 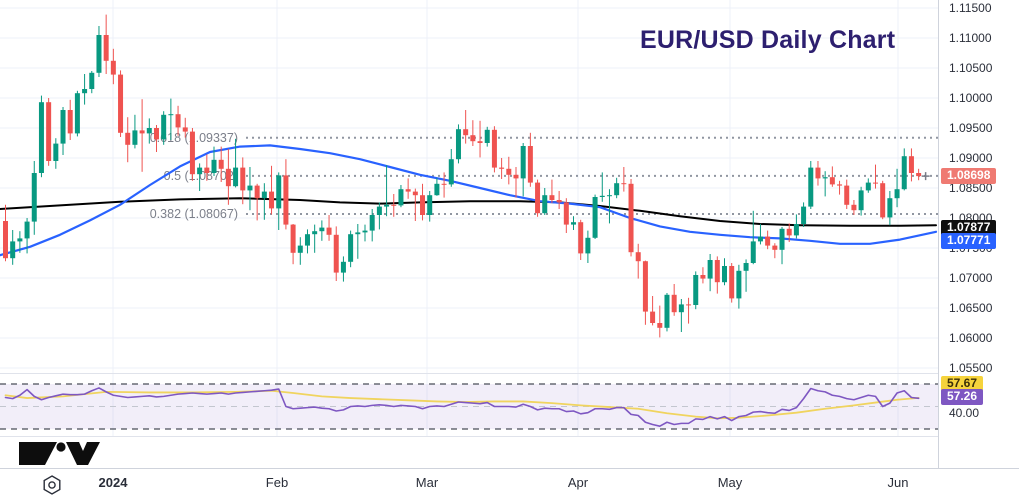 What do you see at coordinates (468, 212) in the screenshot?
I see `moving-average-black` at bounding box center [468, 212].